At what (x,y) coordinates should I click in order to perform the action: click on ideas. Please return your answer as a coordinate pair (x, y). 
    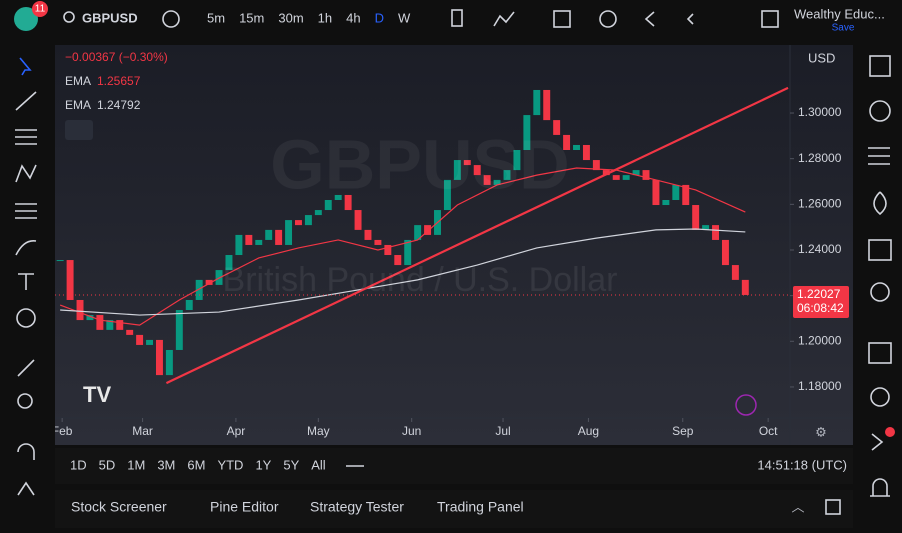
    Looking at the image, I should click on (880, 292).